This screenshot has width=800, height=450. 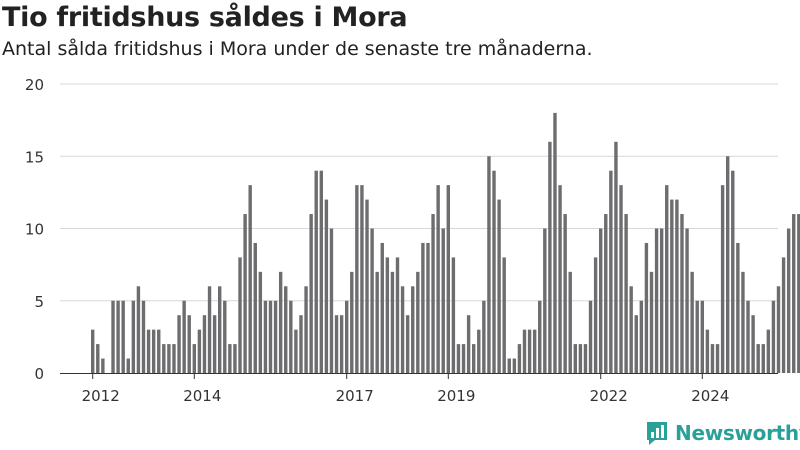 What do you see at coordinates (710, 396) in the screenshot?
I see `x-tick-label: 2024` at bounding box center [710, 396].